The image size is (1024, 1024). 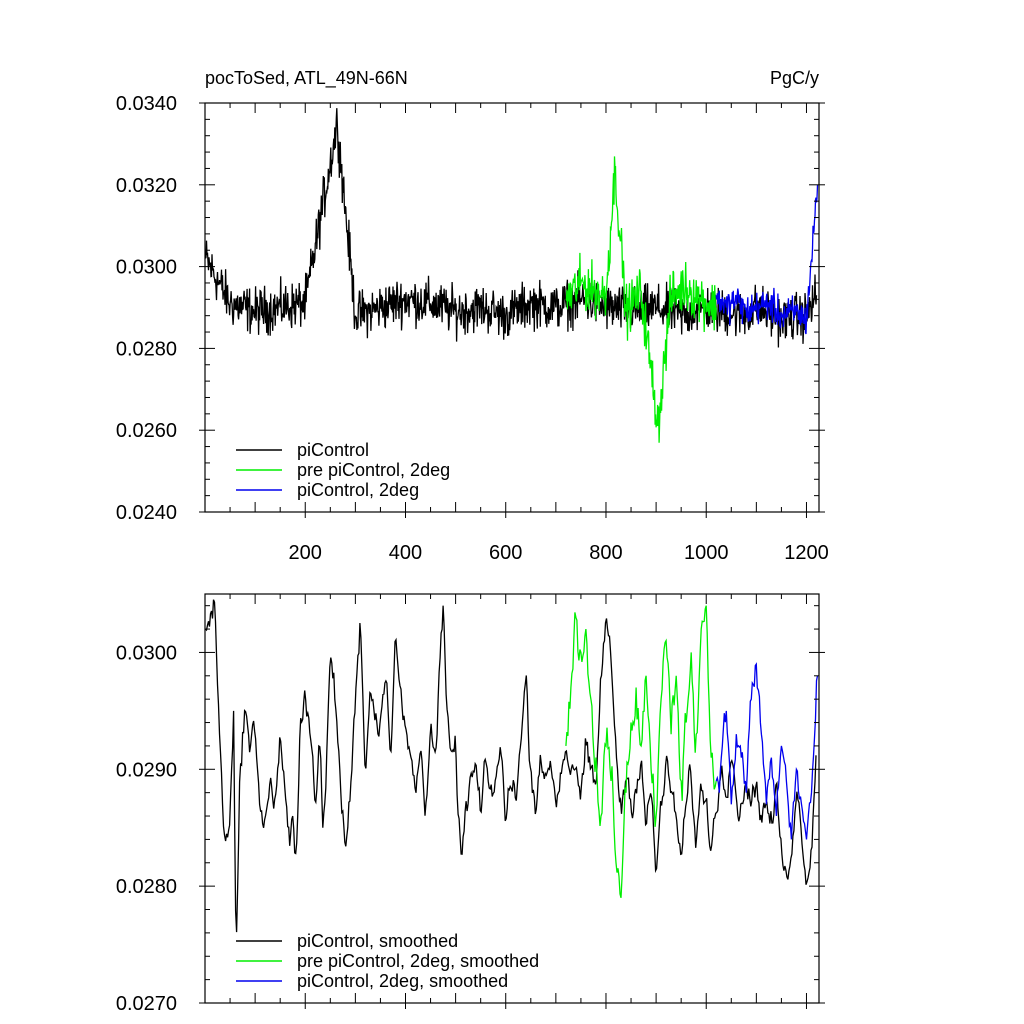 What do you see at coordinates (146, 513) in the screenshot?
I see `y-tick-label: 0.0240` at bounding box center [146, 513].